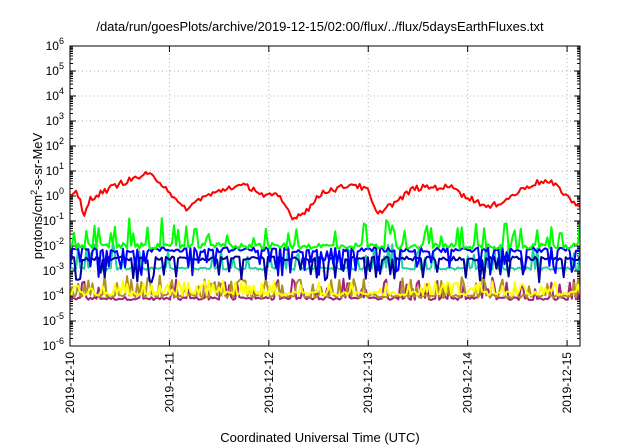 Image resolution: width=640 pixels, height=448 pixels. What do you see at coordinates (55, 94) in the screenshot?
I see `y-tick-label: 10⁴` at bounding box center [55, 94].